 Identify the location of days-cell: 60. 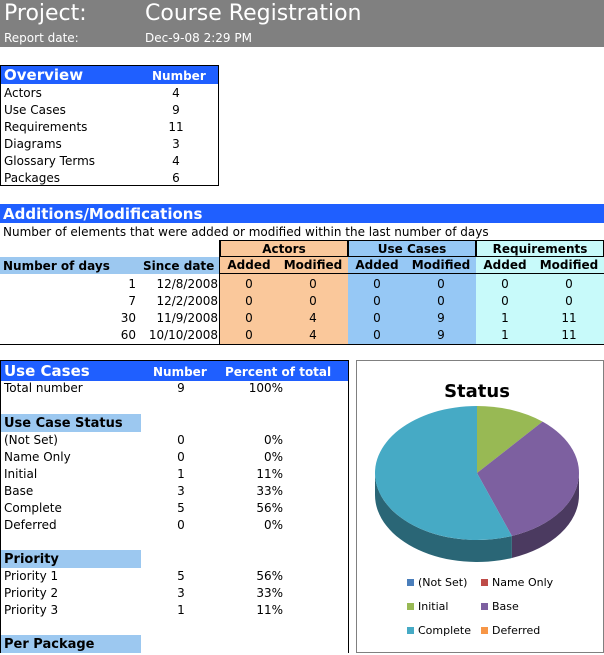
(128, 335).